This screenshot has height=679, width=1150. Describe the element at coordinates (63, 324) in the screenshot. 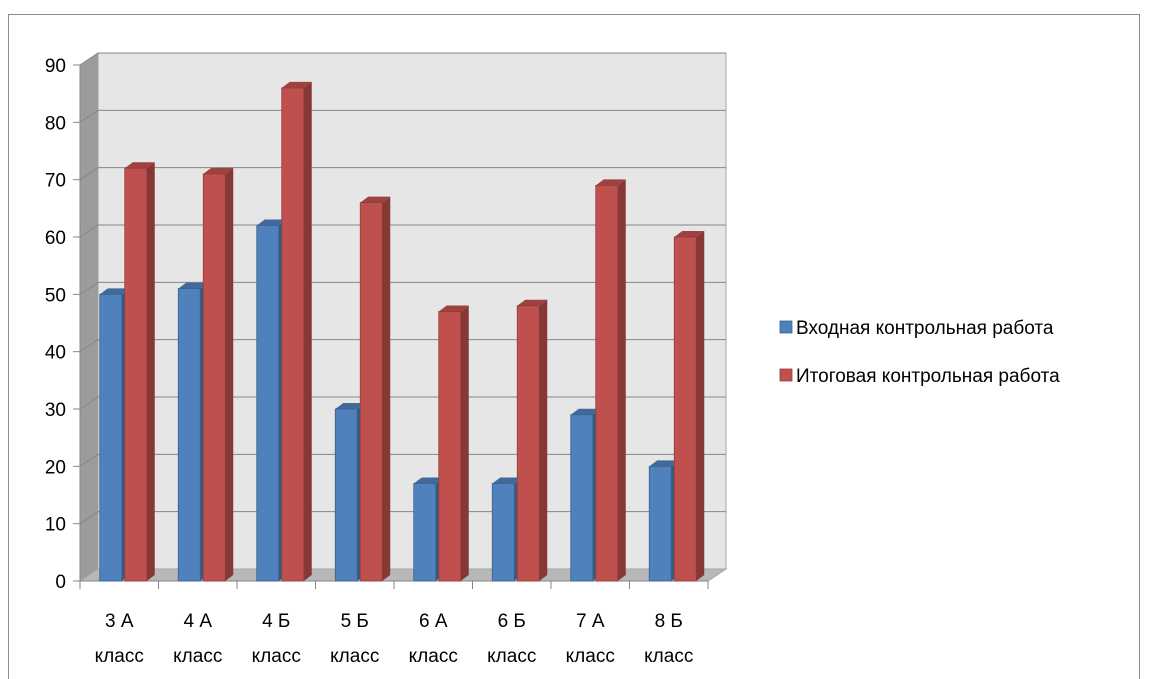

I see `y-axis: 0 10 20 30 40 50 60 70 80 90` at that location.